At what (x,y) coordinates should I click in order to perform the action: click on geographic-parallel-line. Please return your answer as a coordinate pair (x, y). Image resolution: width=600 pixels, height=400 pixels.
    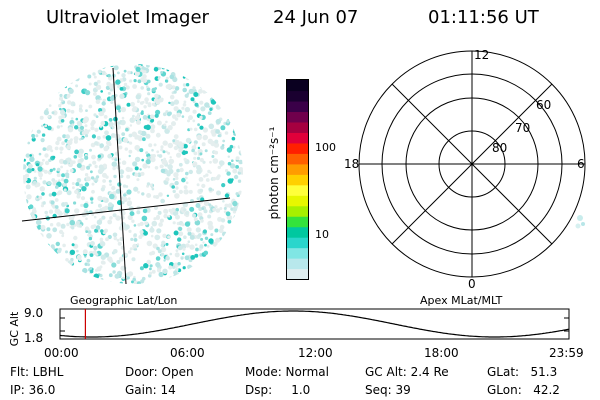
    Looking at the image, I should click on (126, 209).